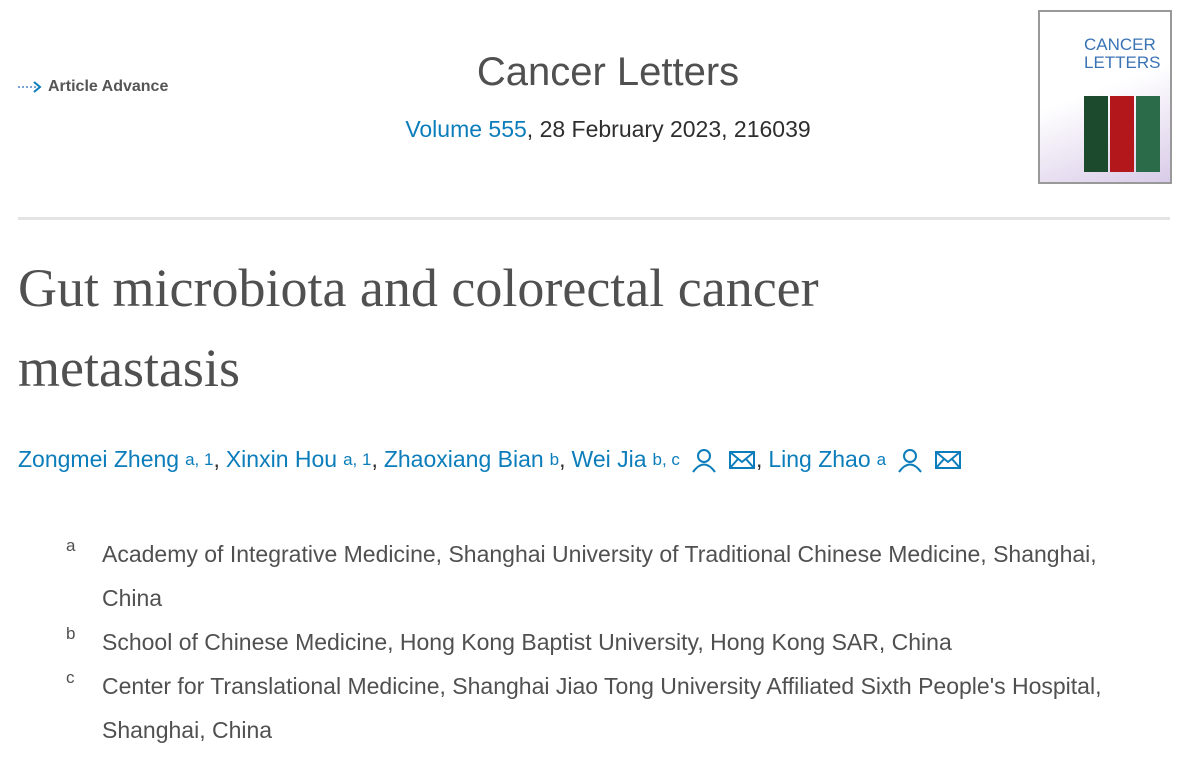  What do you see at coordinates (554, 459) in the screenshot?
I see `author-affiliation-ref: b` at bounding box center [554, 459].